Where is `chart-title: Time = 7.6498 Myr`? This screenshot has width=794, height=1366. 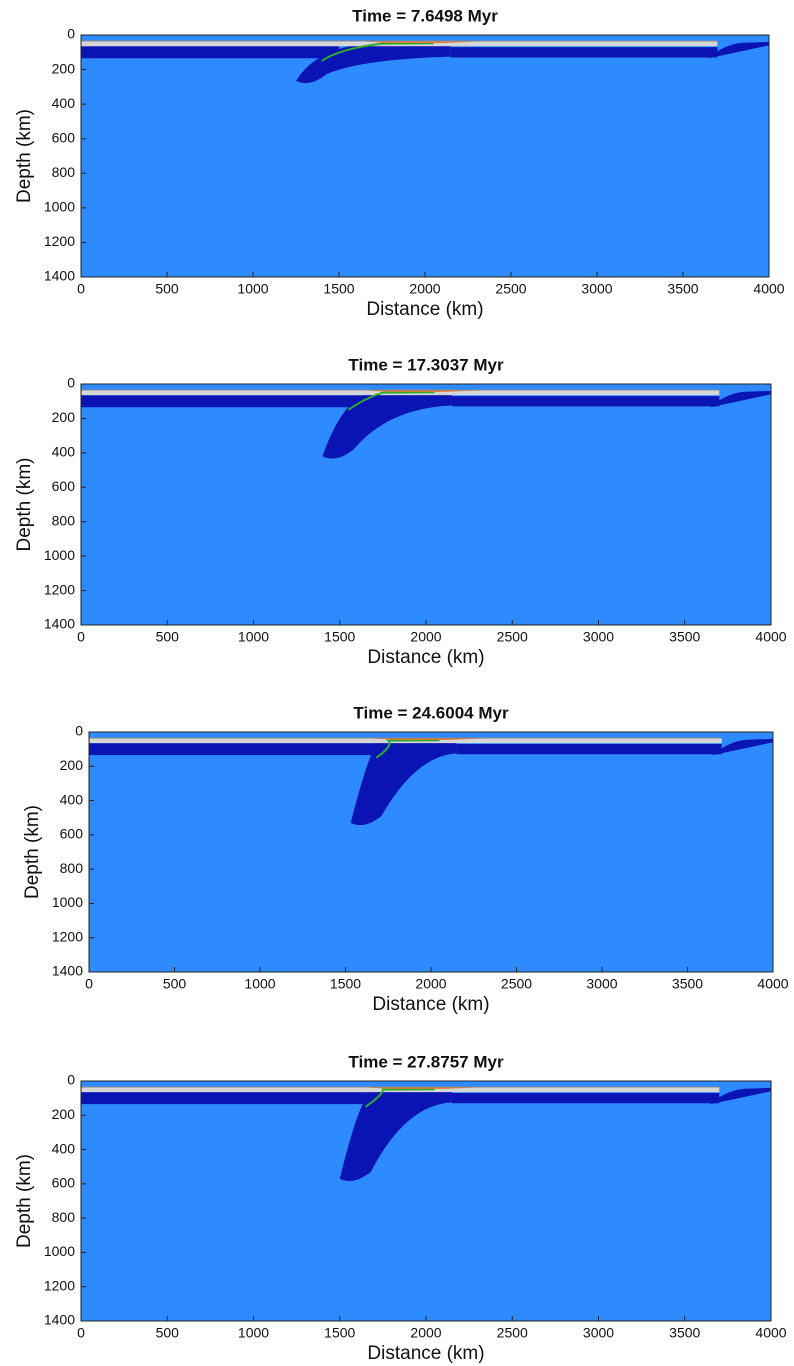
chart-title: Time = 7.6498 Myr is located at coordinates (425, 15).